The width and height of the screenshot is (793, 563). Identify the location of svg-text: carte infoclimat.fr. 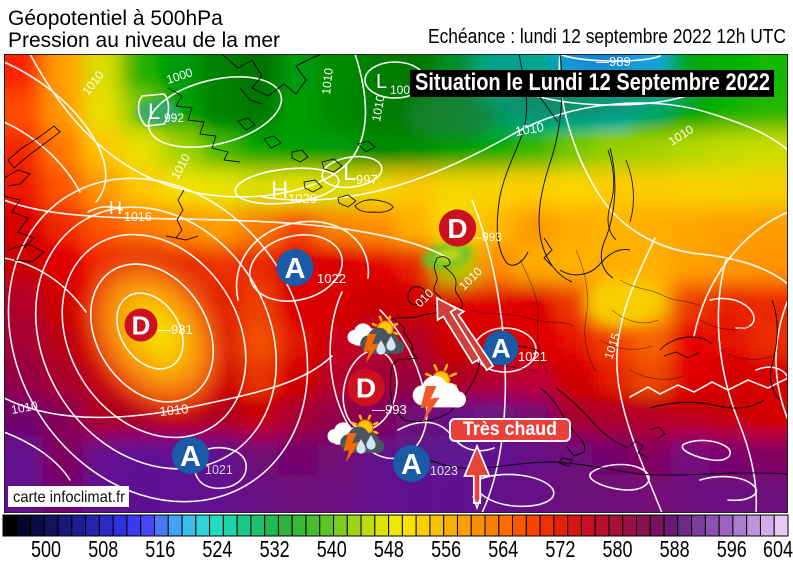
(69, 497).